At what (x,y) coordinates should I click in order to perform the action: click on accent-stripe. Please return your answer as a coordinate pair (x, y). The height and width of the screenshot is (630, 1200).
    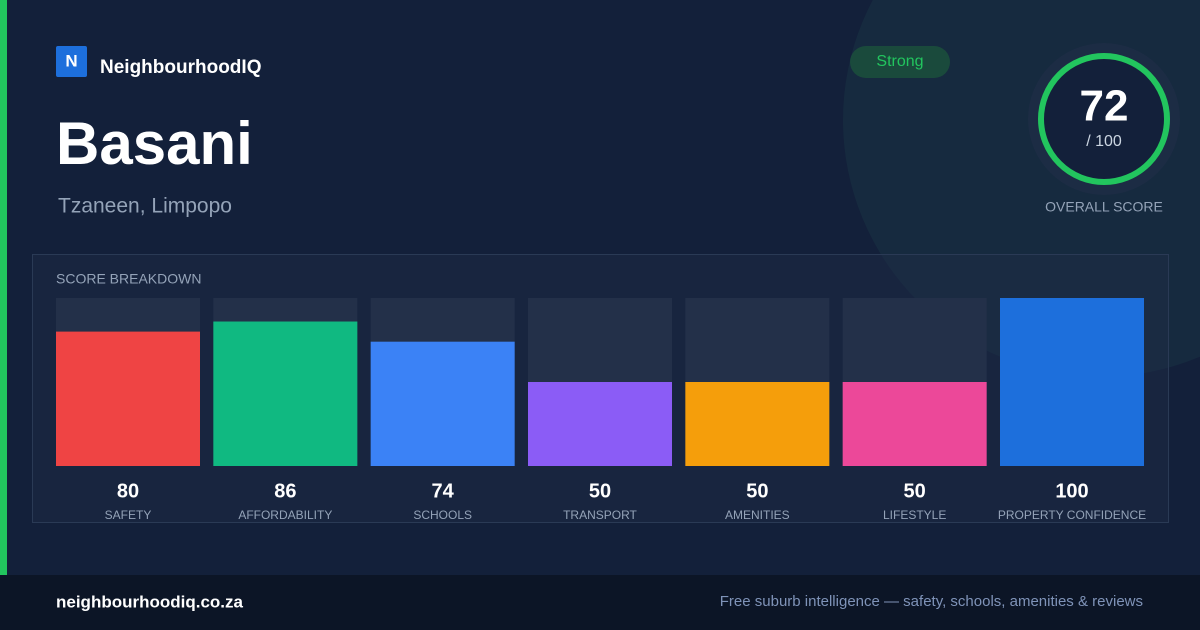
    Looking at the image, I should click on (3, 287).